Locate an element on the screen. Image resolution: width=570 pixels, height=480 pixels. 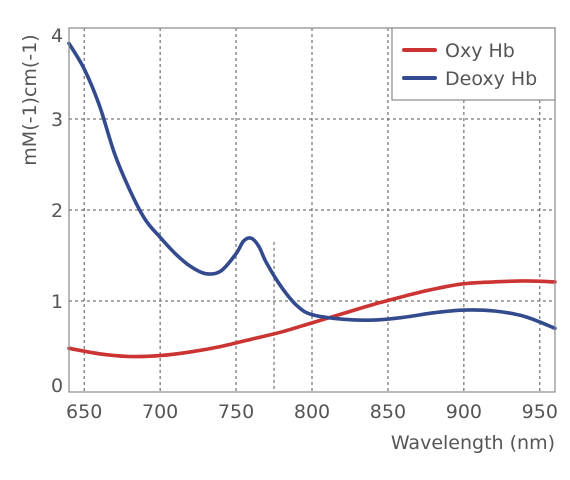
y-tick-label-1: 1 is located at coordinates (57, 302).